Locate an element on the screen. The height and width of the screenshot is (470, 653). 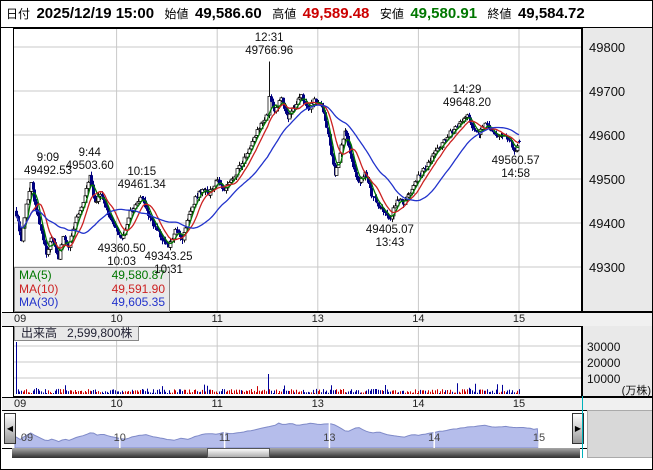
navigator-time-label-10: 10 is located at coordinates (119, 438).